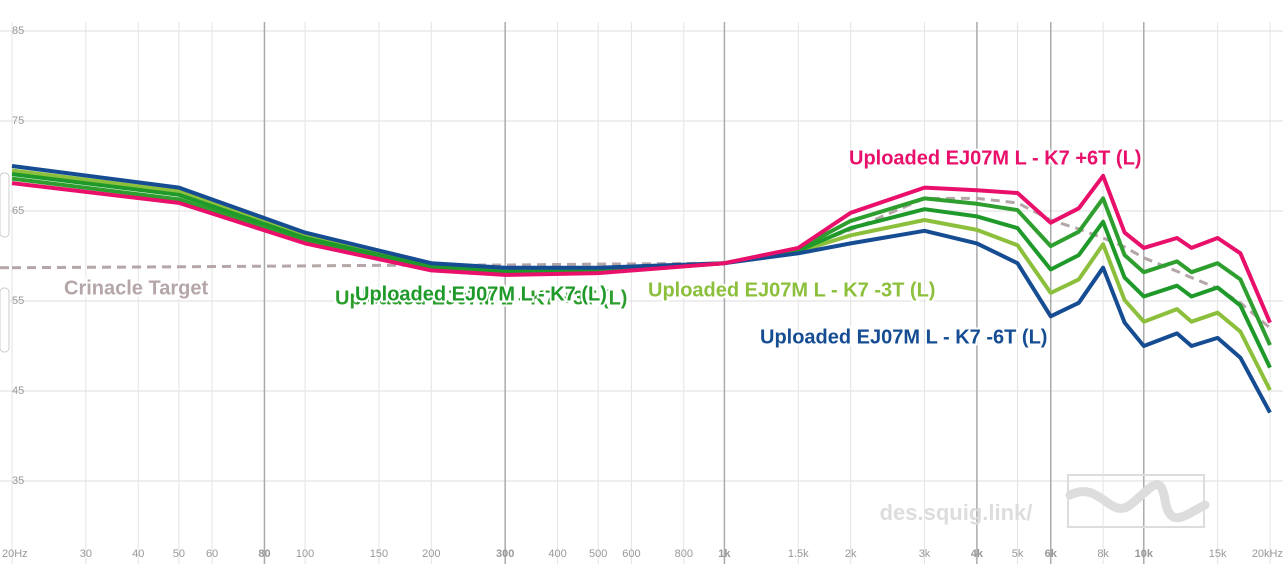 Image resolution: width=1283 pixels, height=588 pixels. Describe the element at coordinates (505, 554) in the screenshot. I see `x-tick-label: 300` at that location.